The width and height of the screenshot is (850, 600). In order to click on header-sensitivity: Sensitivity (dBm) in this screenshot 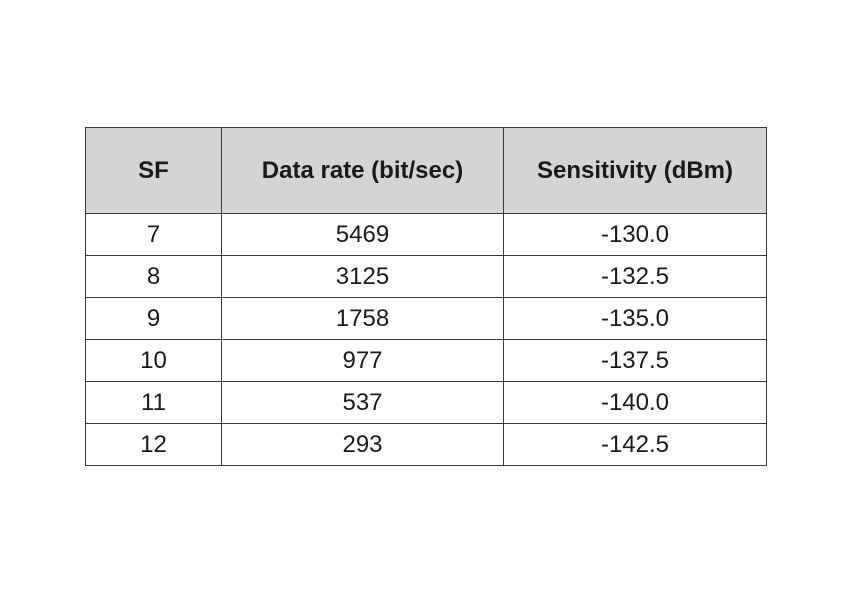, I will do `click(635, 170)`.